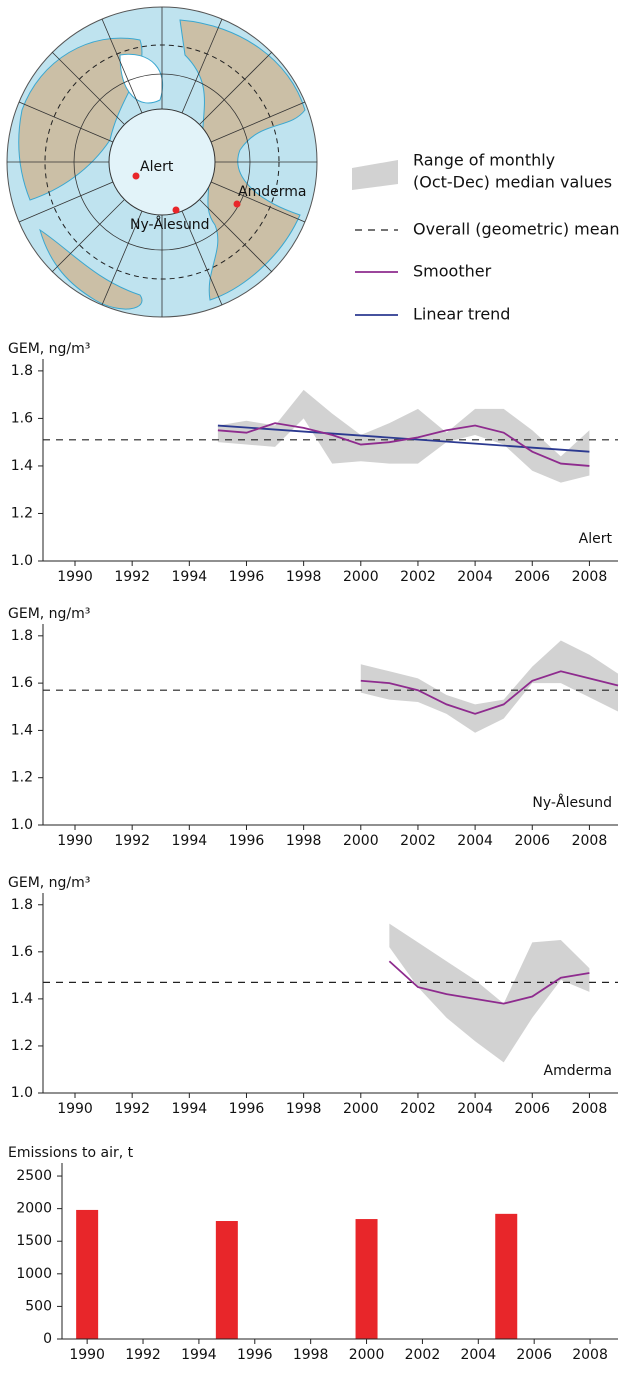  Describe the element at coordinates (47, 1339) in the screenshot. I see `y-tick-label: 0` at that location.